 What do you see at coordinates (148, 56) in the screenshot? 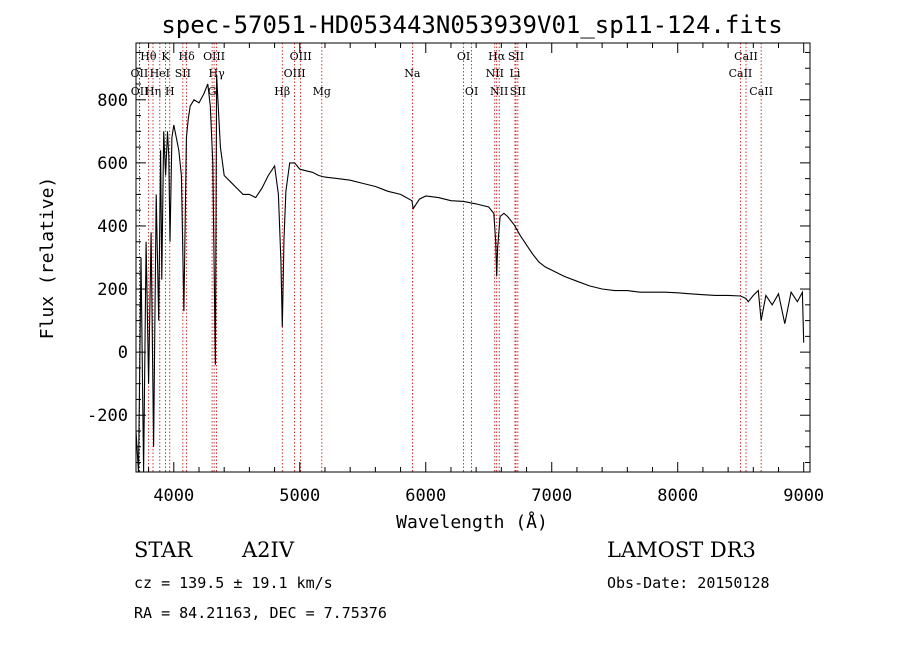
I see `line-label-2: Hθ` at bounding box center [148, 56].